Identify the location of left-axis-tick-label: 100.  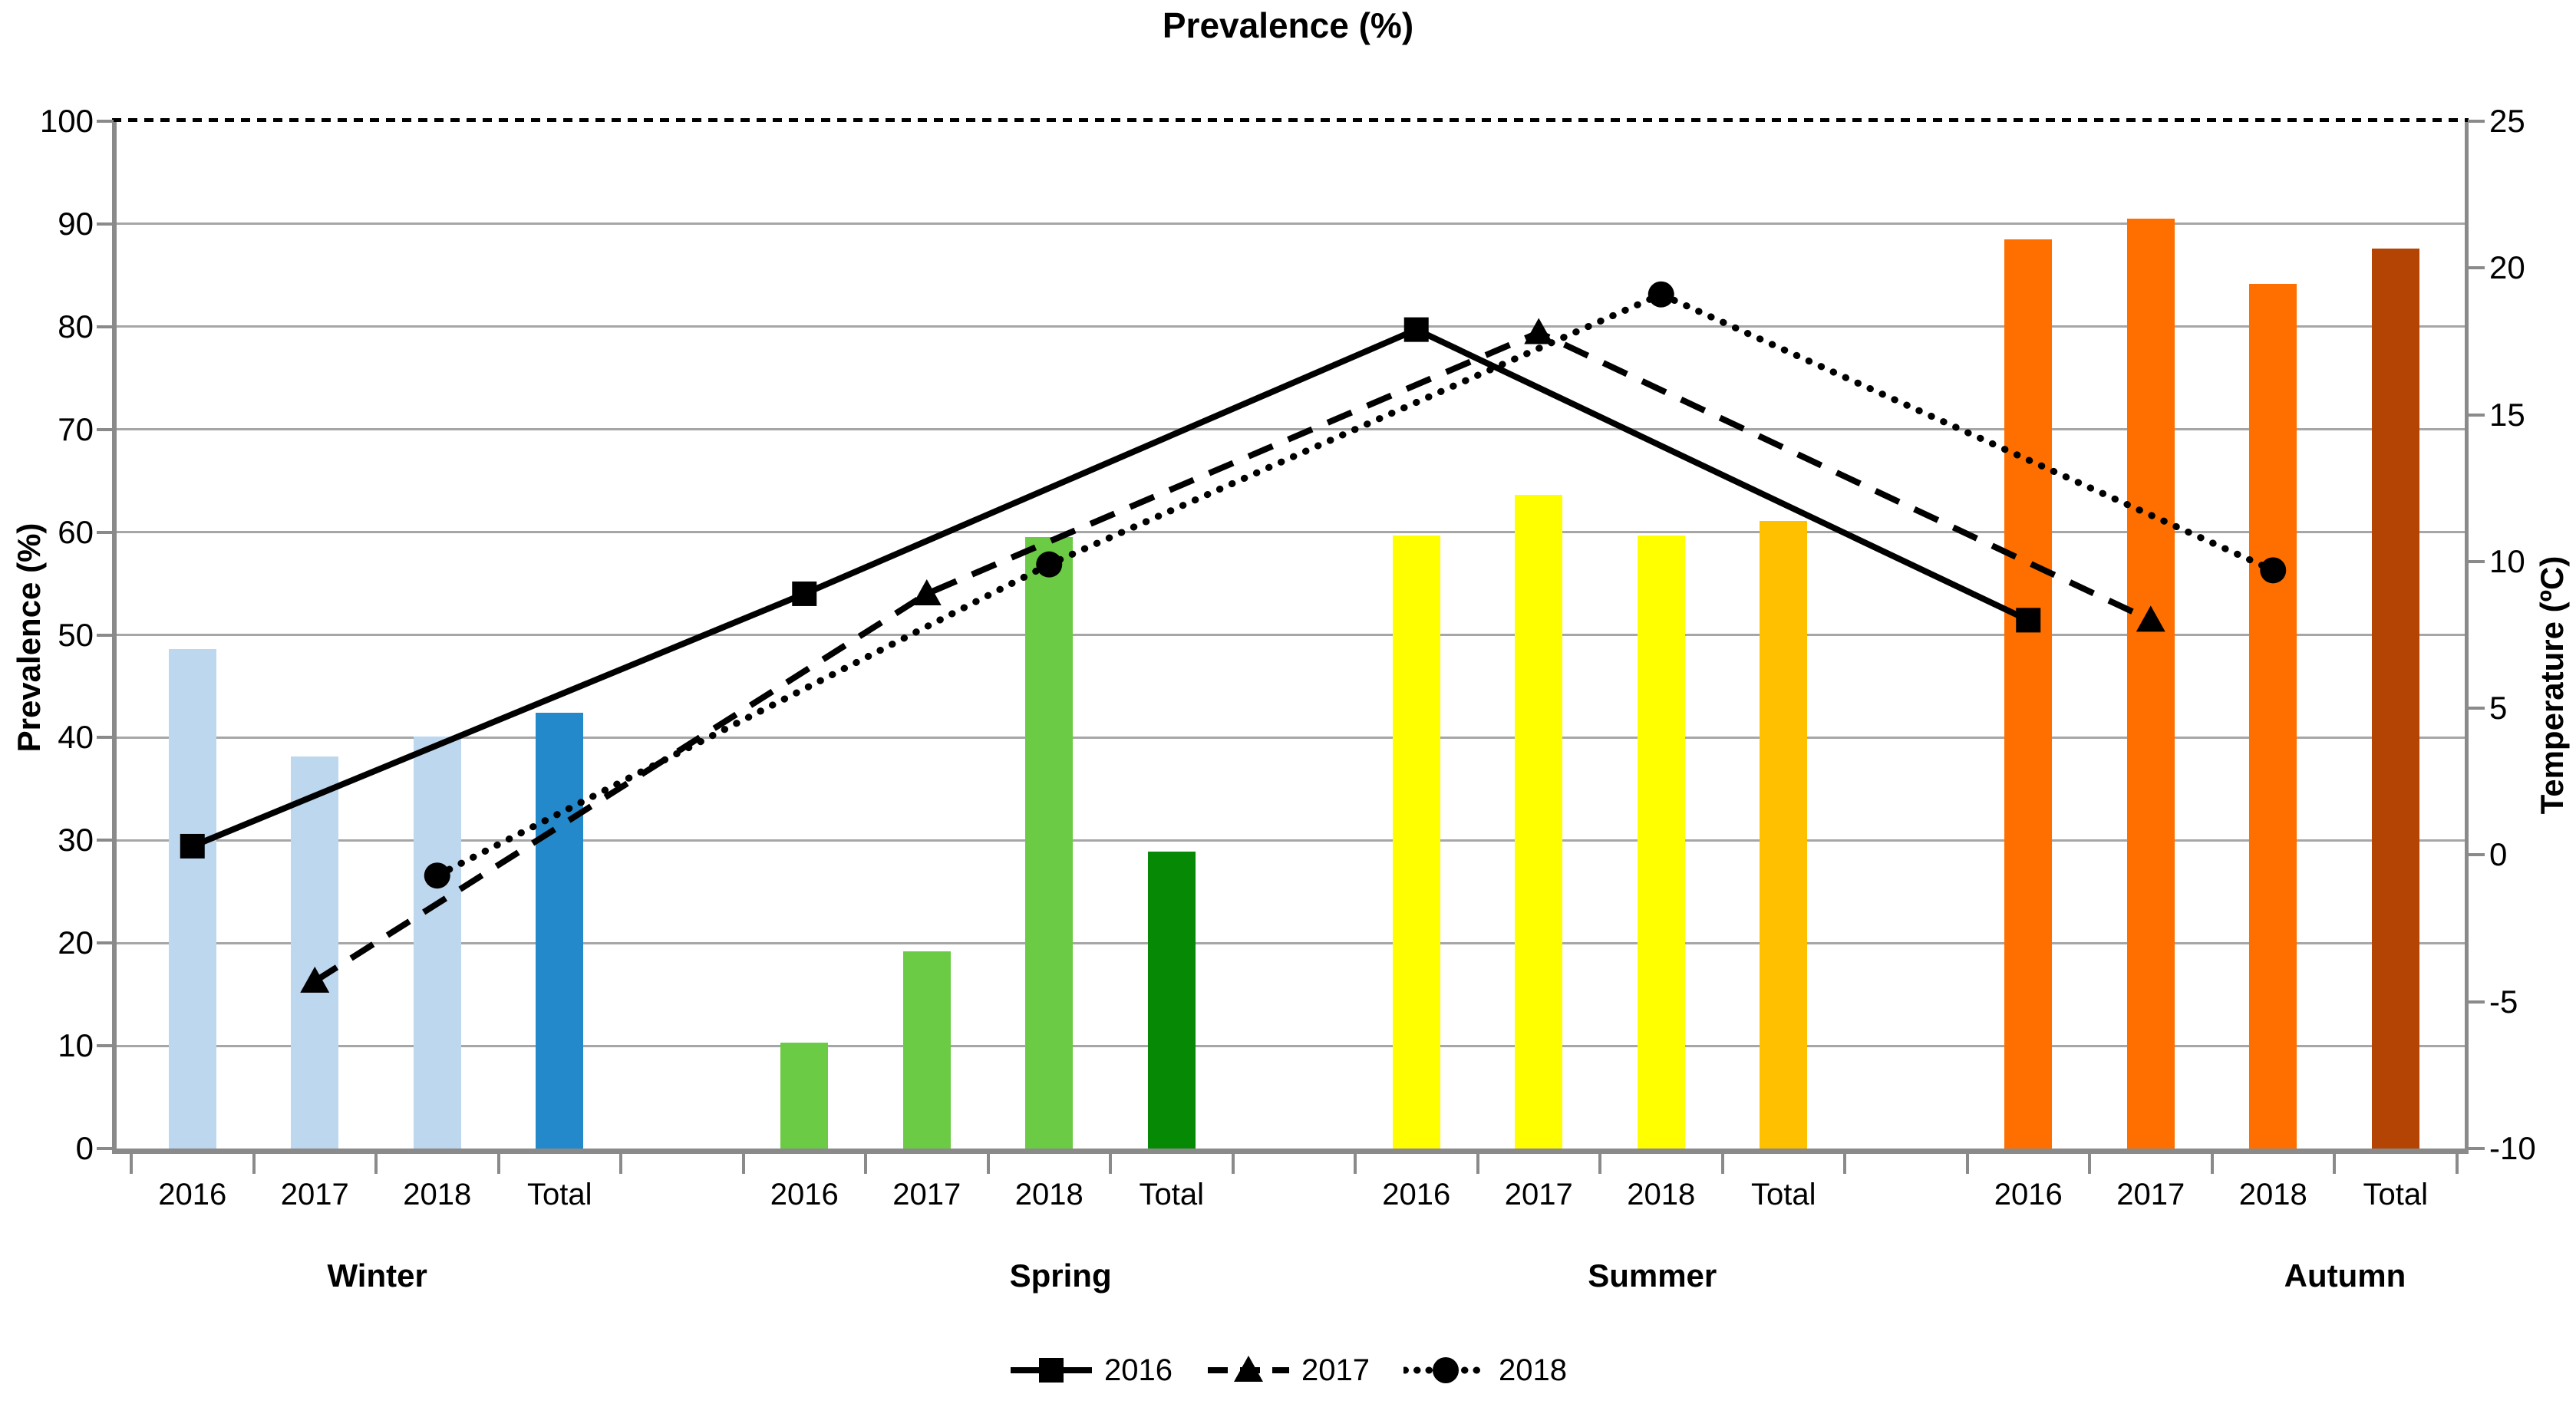
(66, 121).